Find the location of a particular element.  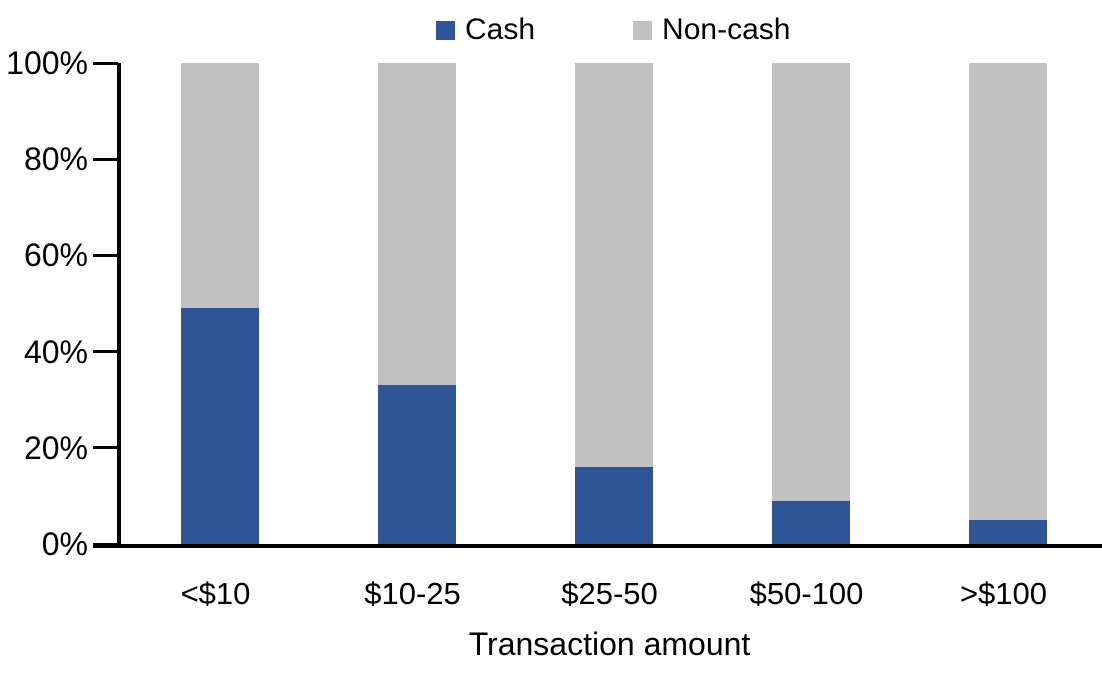

x-axis-title: Transaction amount is located at coordinates (609, 644).